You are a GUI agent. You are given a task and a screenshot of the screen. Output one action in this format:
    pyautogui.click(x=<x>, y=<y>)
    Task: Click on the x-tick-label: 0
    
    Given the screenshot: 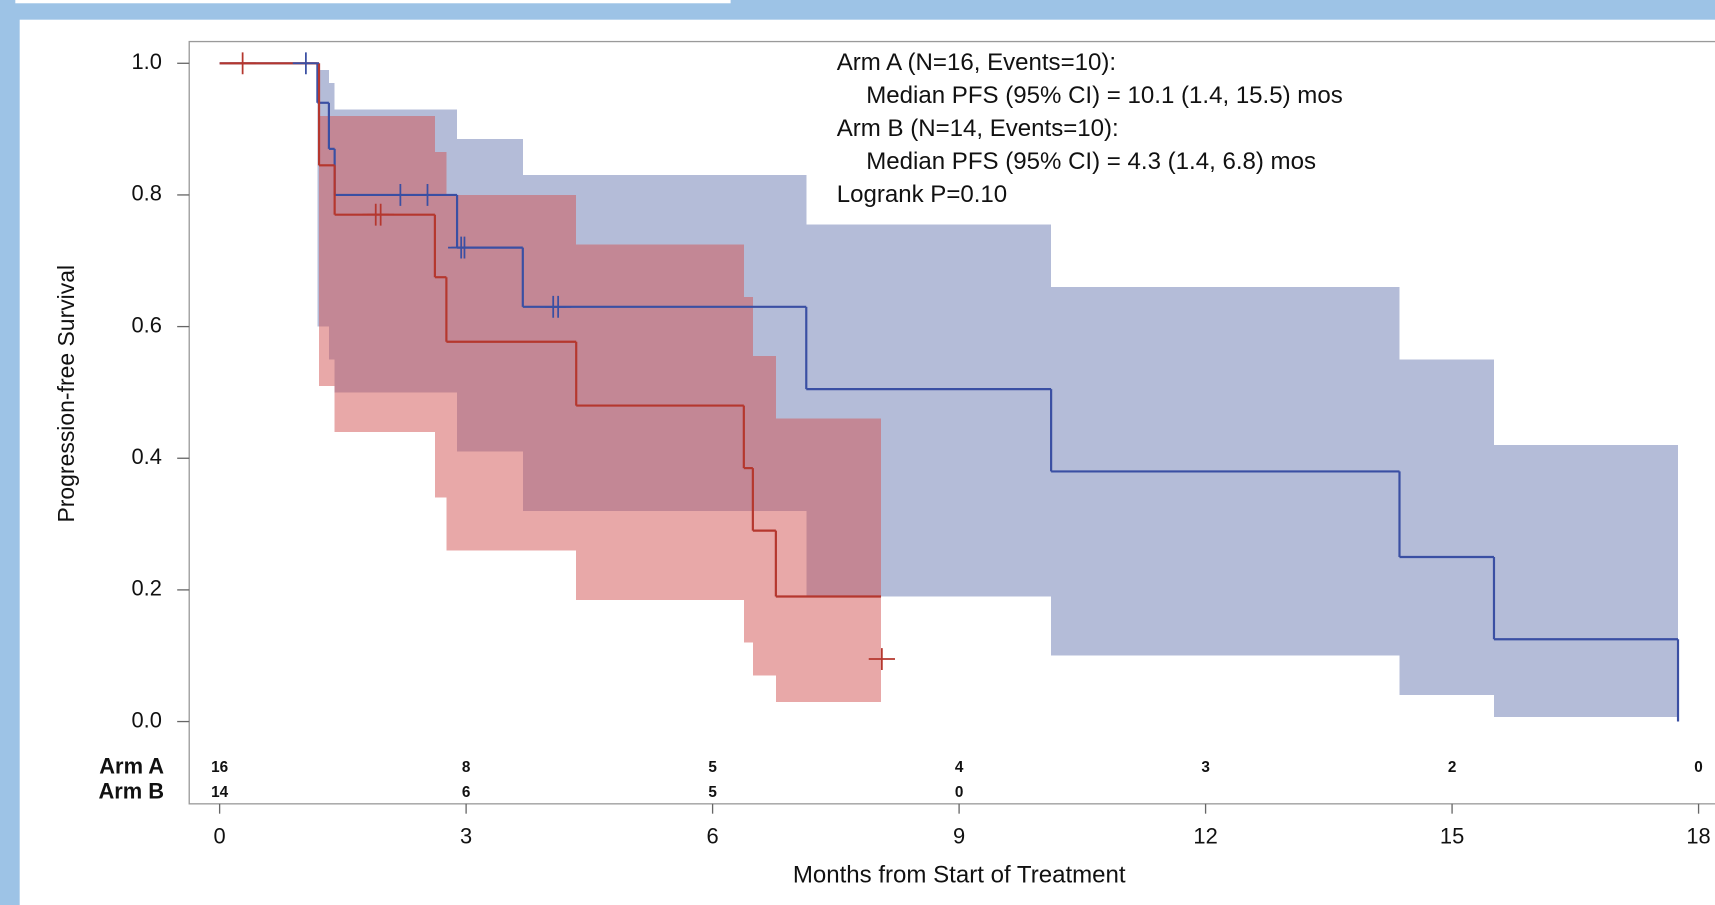 What is the action you would take?
    pyautogui.click(x=220, y=836)
    